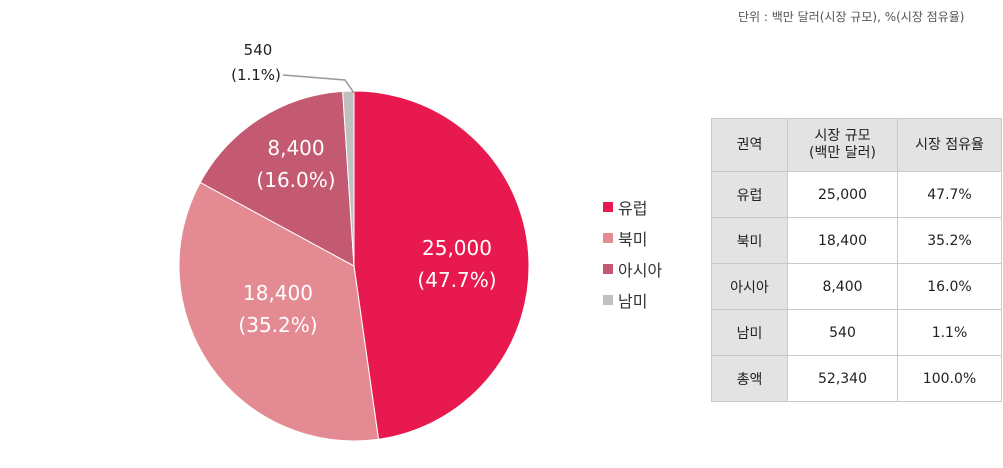 The width and height of the screenshot is (1003, 468). I want to click on unit-note: 단위 : 백만 달러(시장 규모), %(시장 점유율), so click(851, 17).